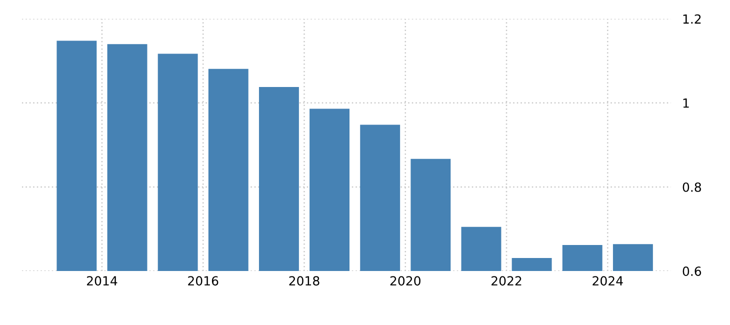 Image resolution: width=730 pixels, height=325 pixels. What do you see at coordinates (692, 271) in the screenshot?
I see `y-tick-label: 0.6` at bounding box center [692, 271].